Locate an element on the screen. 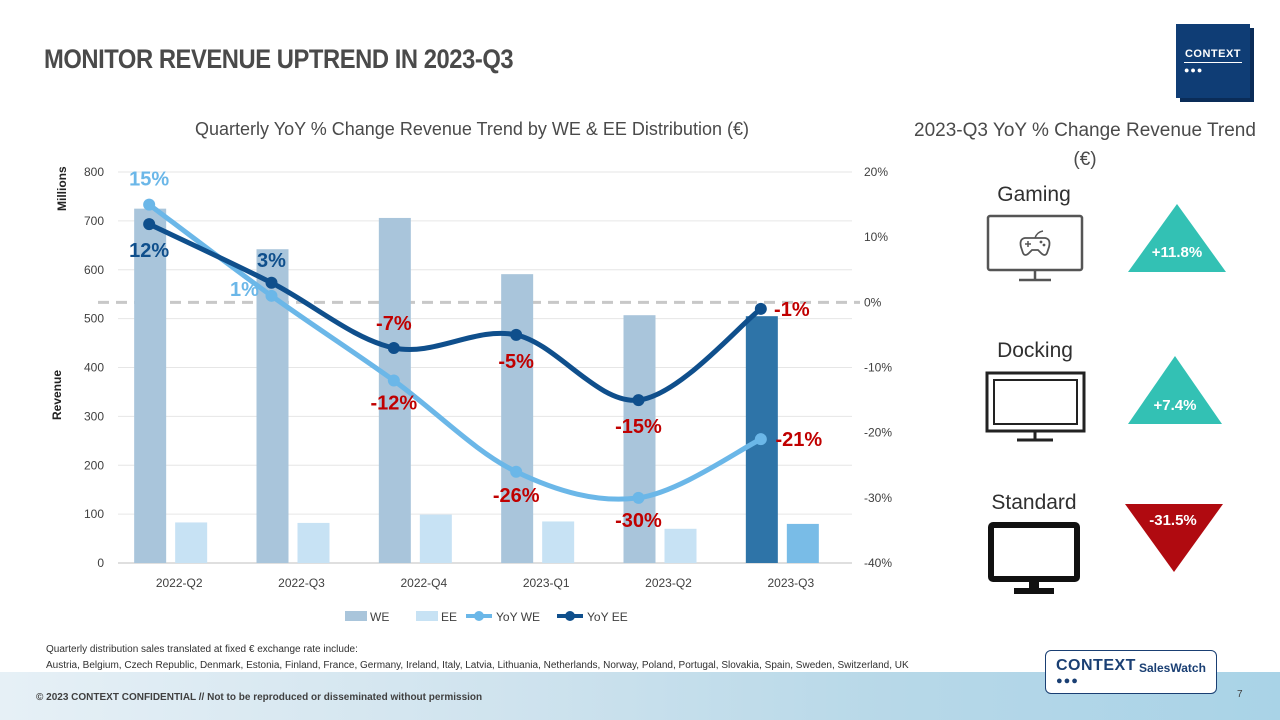  y-left-tick-label: 400 is located at coordinates (94, 368).